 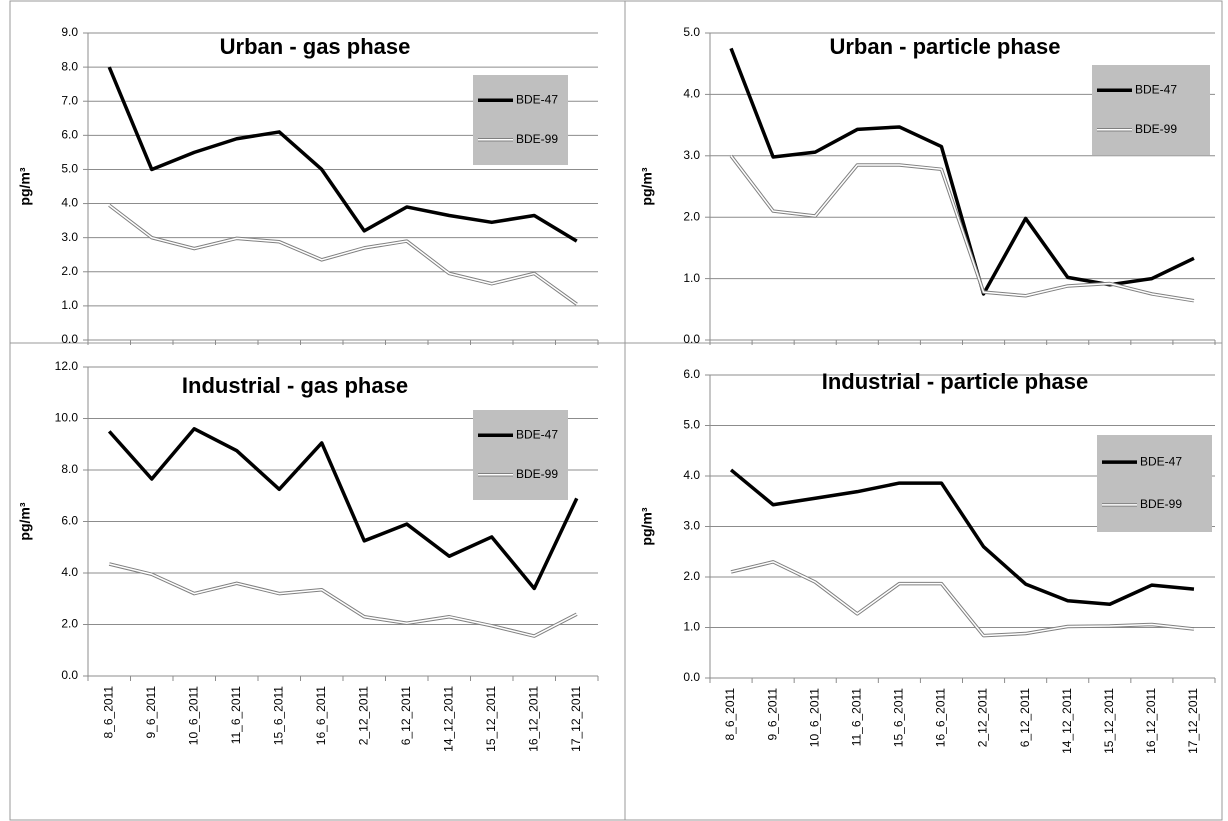 I want to click on line-series-outline, so click(x=343, y=600).